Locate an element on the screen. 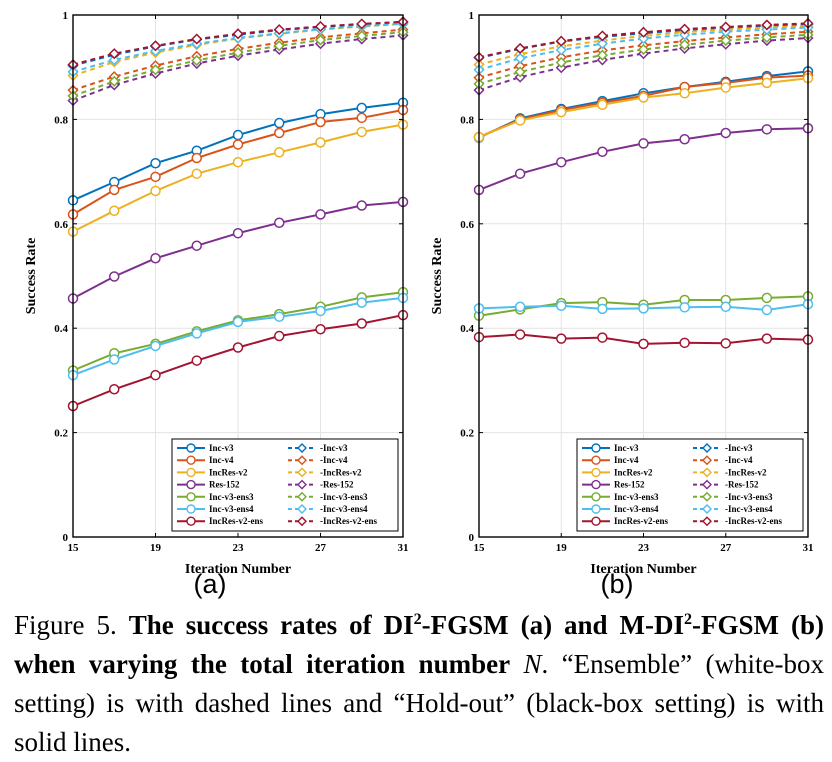 Image resolution: width=832 pixels, height=762 pixels. x-tick-label: 31 is located at coordinates (403, 548).